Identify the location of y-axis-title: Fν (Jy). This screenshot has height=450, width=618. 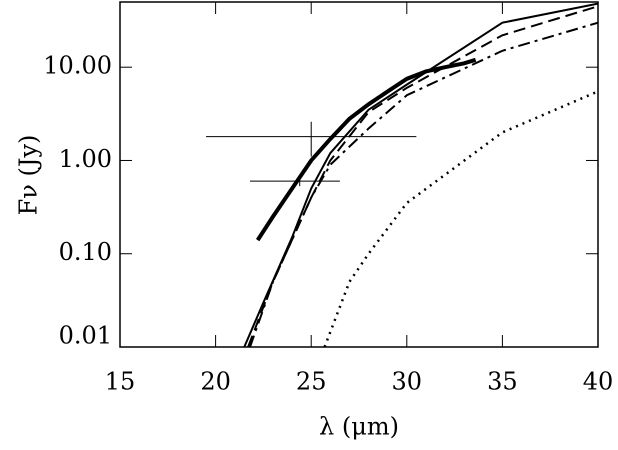
(29, 175).